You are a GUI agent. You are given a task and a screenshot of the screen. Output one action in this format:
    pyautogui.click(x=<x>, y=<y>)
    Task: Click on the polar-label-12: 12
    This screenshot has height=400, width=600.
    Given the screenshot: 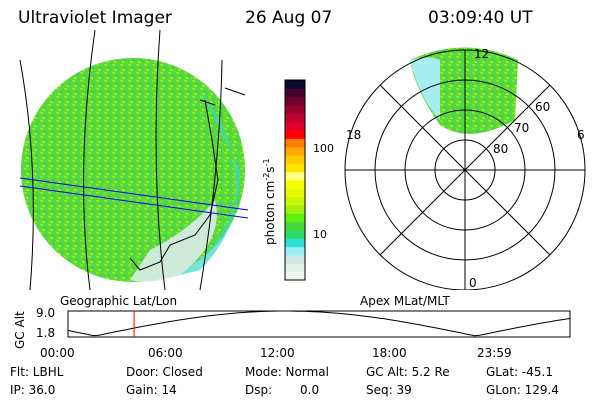 What is the action you would take?
    pyautogui.click(x=482, y=54)
    